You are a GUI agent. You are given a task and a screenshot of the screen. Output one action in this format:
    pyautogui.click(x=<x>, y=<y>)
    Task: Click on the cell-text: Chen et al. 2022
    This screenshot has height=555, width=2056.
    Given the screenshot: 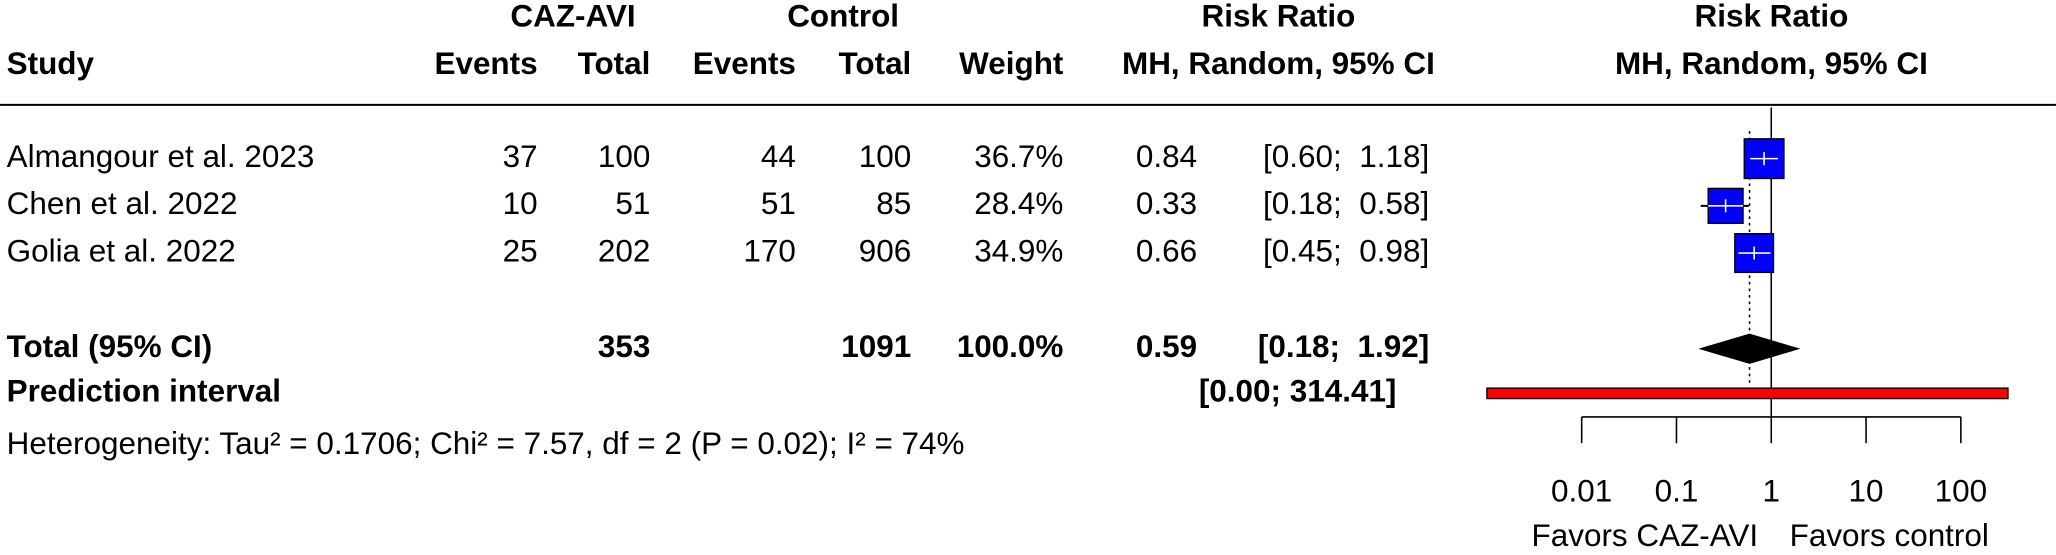 What is the action you would take?
    pyautogui.click(x=122, y=203)
    